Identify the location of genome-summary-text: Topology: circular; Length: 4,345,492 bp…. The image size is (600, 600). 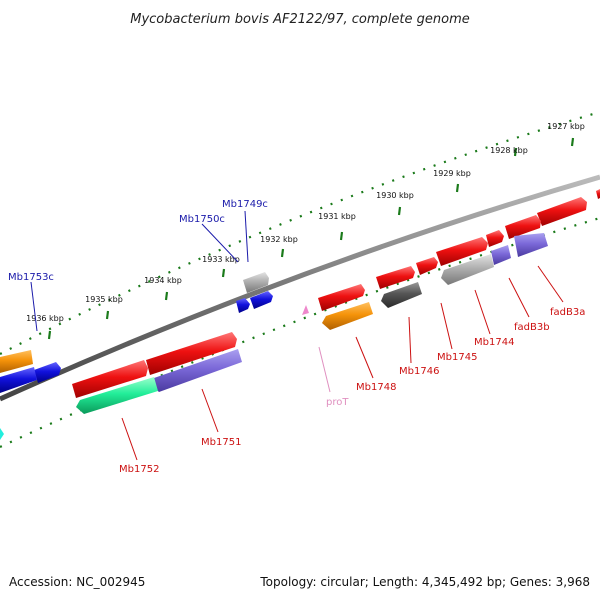
(424, 582).